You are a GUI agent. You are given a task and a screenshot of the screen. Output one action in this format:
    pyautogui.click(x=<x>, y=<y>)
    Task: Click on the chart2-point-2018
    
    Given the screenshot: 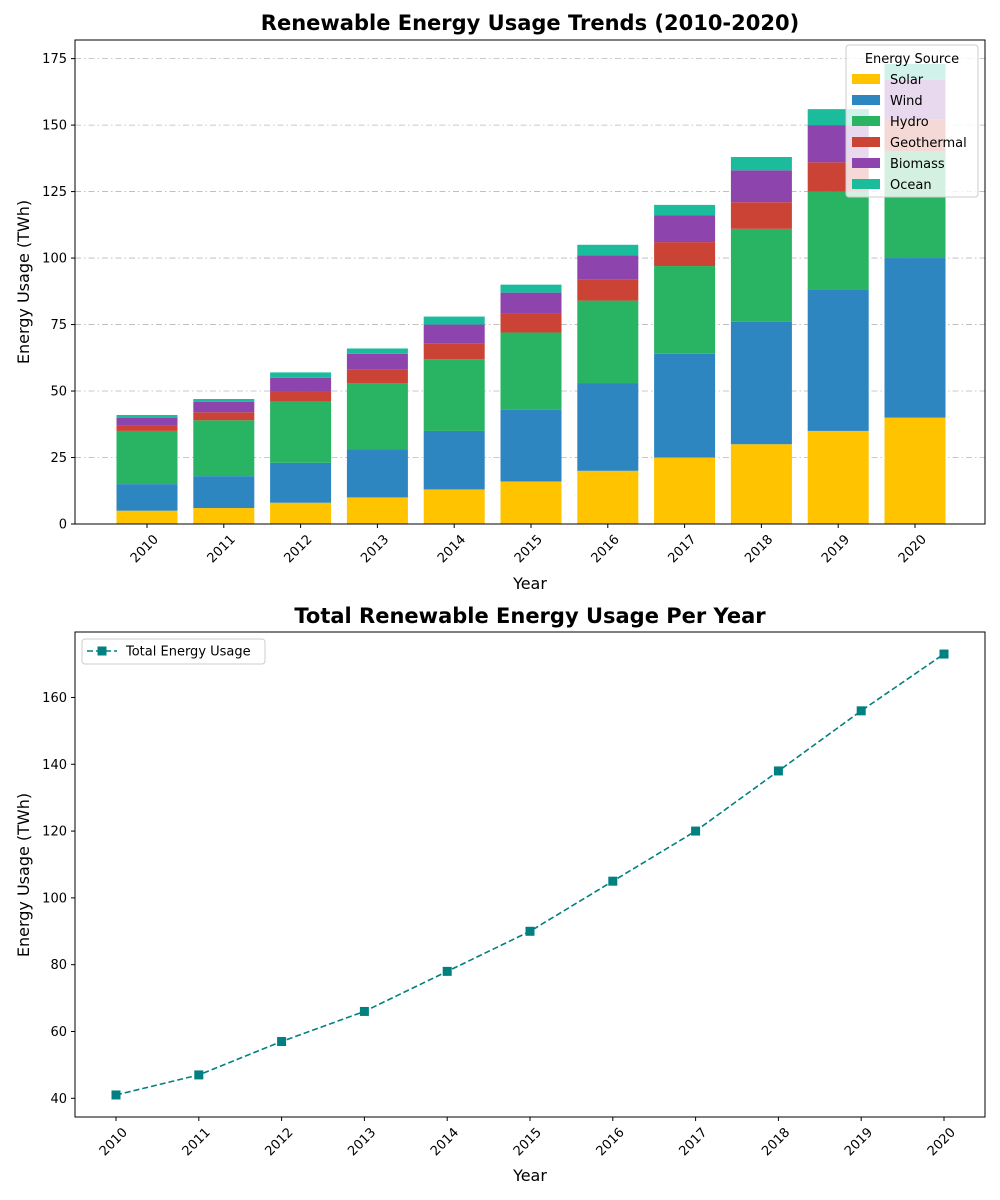 What is the action you would take?
    pyautogui.click(x=778, y=771)
    